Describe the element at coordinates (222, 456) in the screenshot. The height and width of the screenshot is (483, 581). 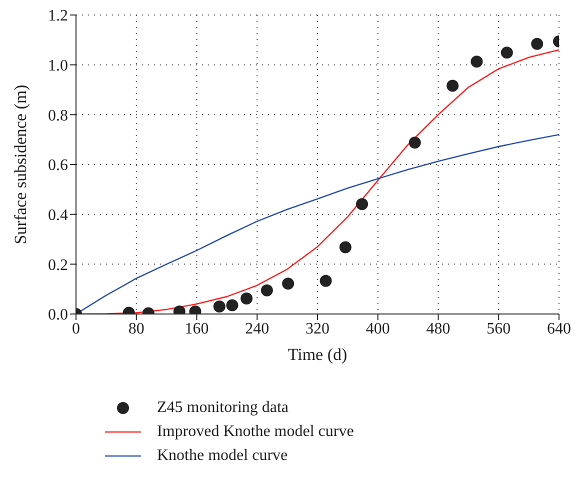
I see `legend-label: Knothe model curve` at that location.